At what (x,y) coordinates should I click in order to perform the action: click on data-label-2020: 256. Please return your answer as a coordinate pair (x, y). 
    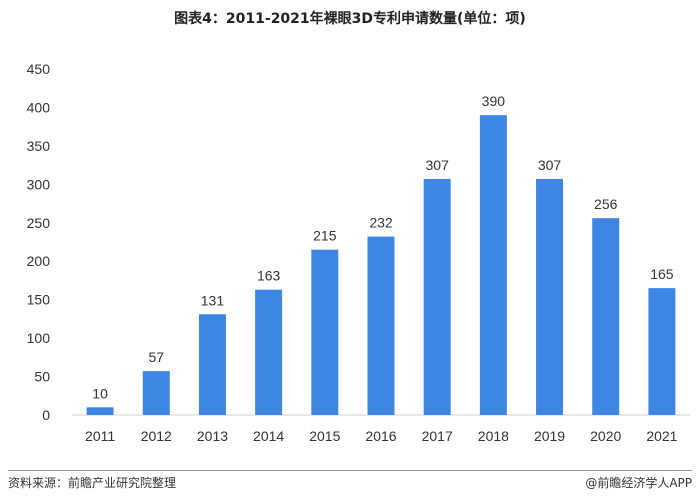
    Looking at the image, I should click on (606, 204).